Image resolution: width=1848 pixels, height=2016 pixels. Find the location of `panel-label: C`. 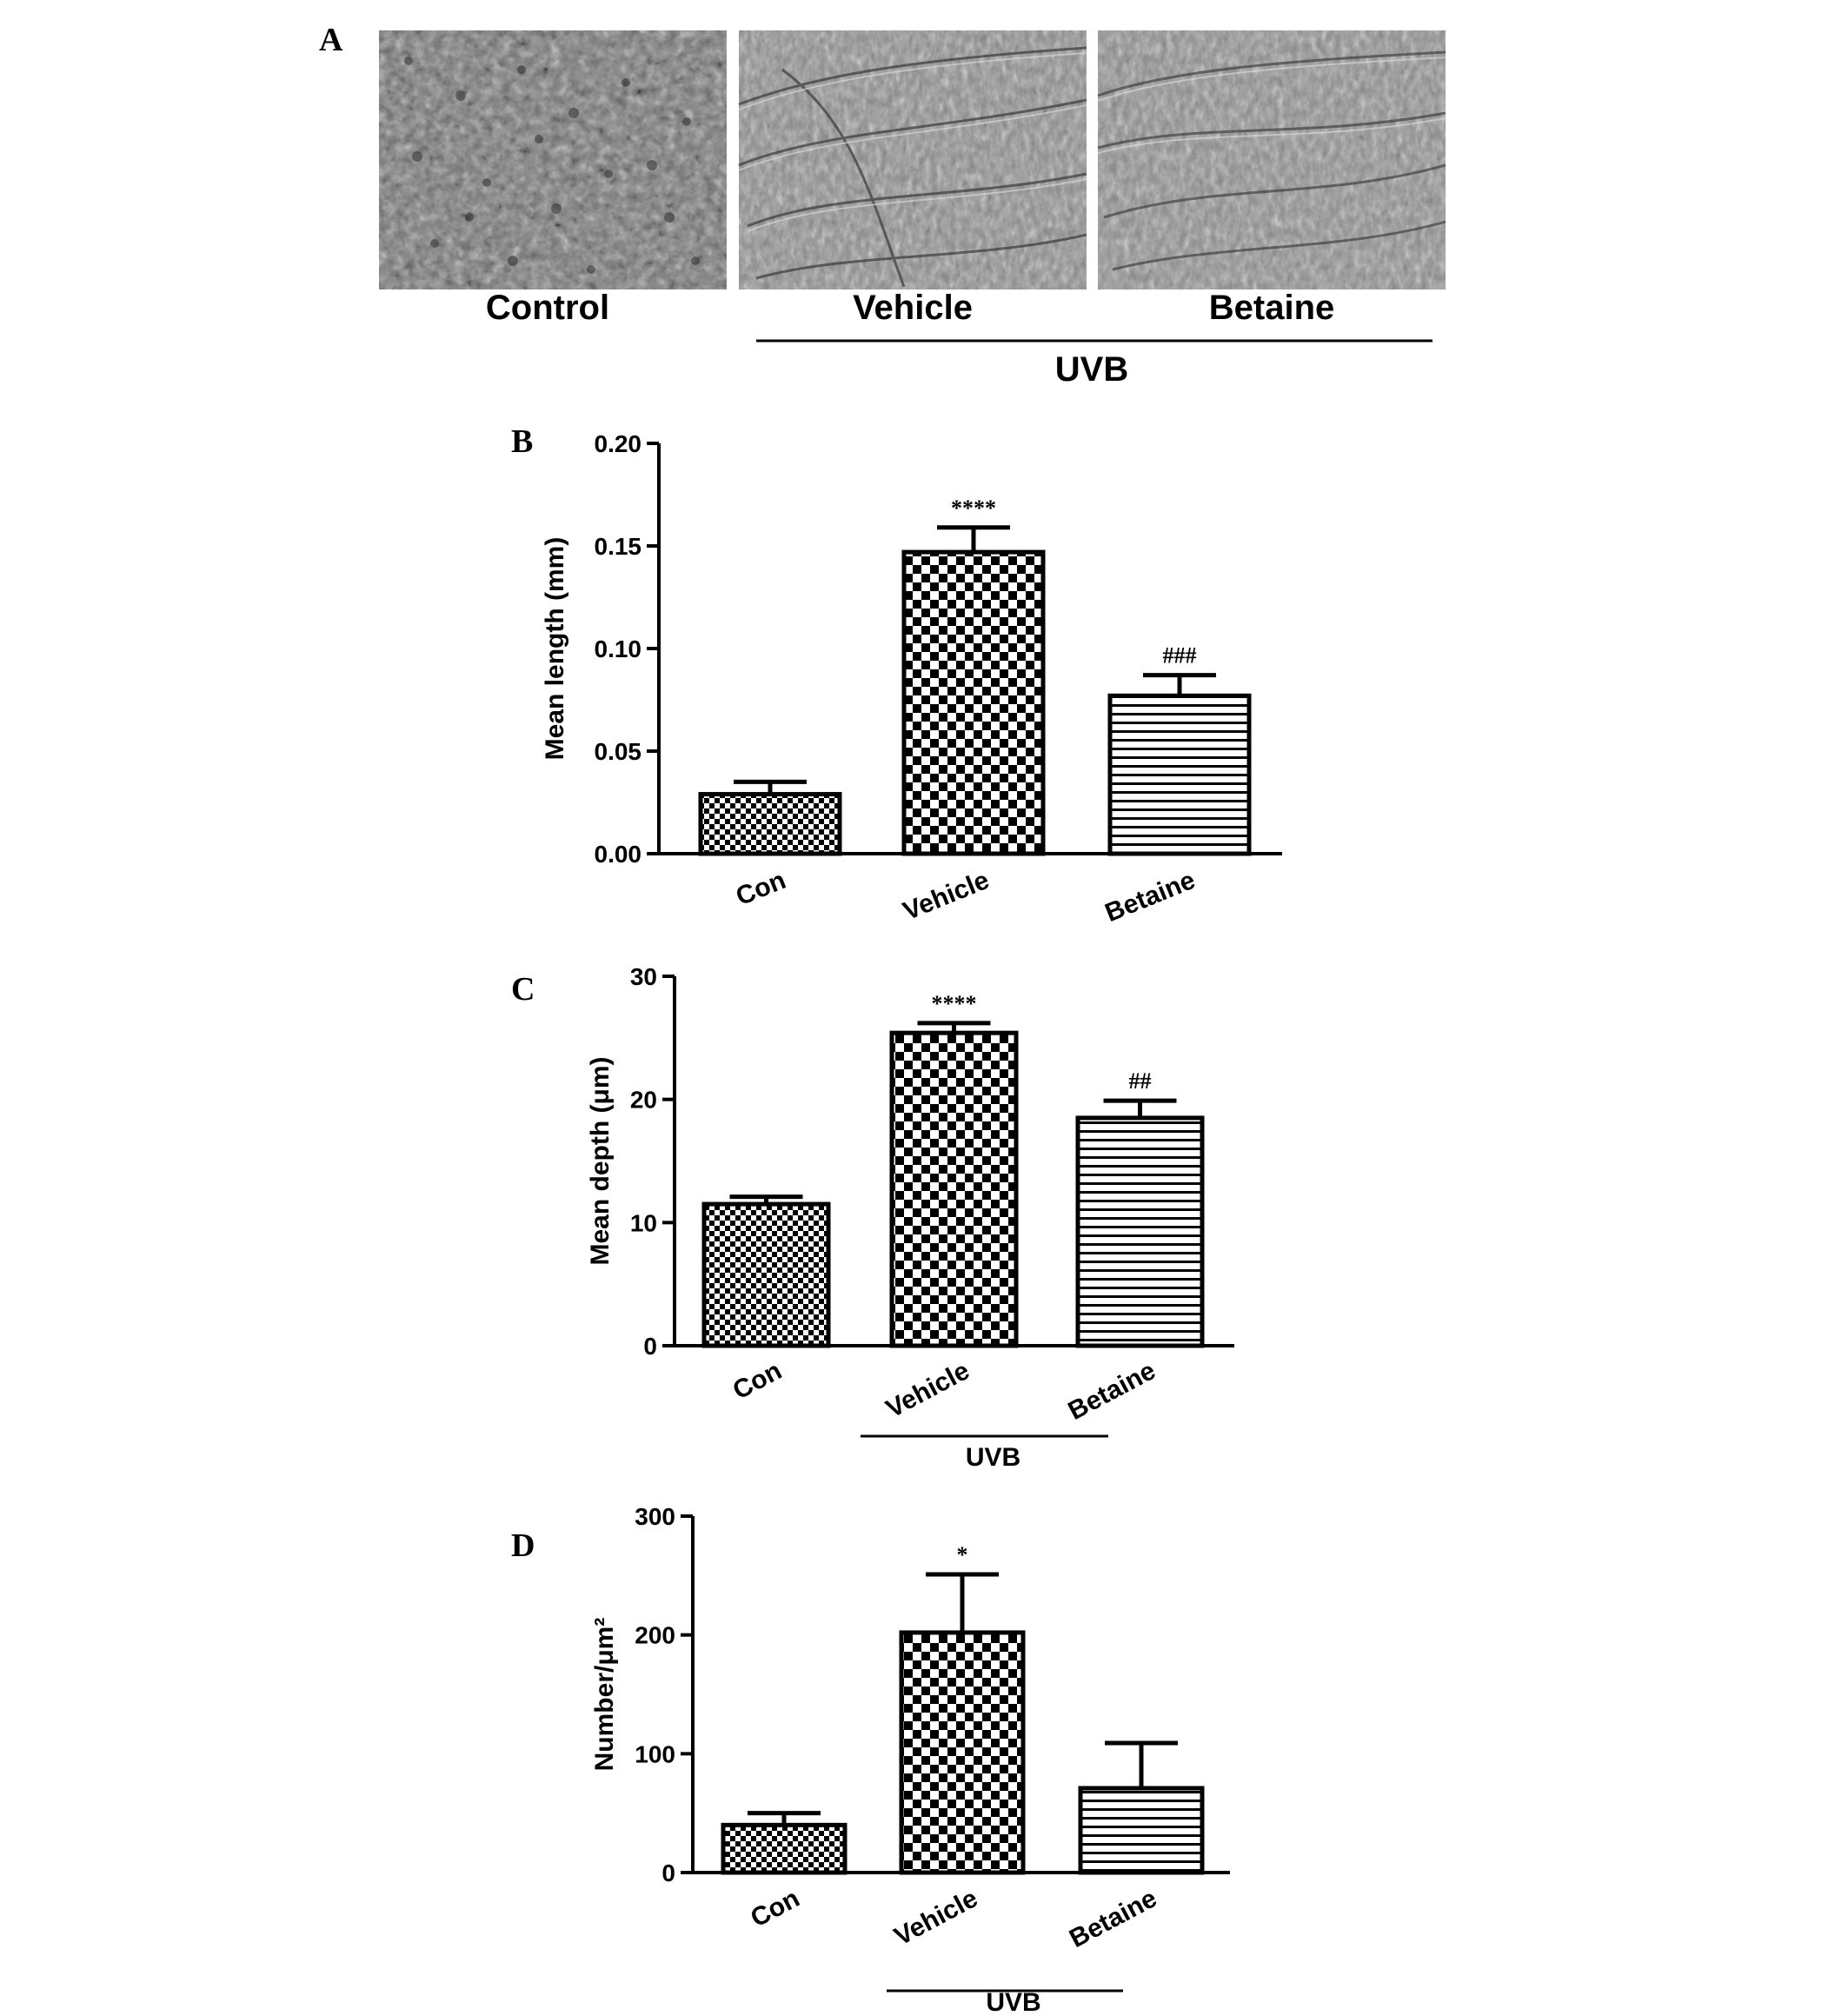

panel-label: C is located at coordinates (523, 989).